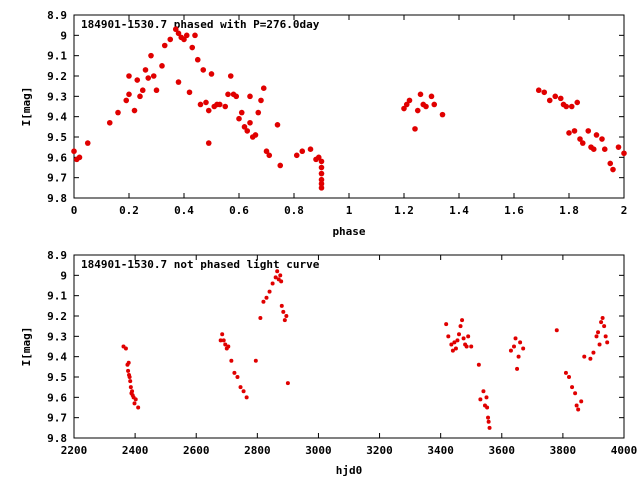 This screenshot has width=640, height=480. I want to click on y-tick-label: 9.6, so click(57, 397).